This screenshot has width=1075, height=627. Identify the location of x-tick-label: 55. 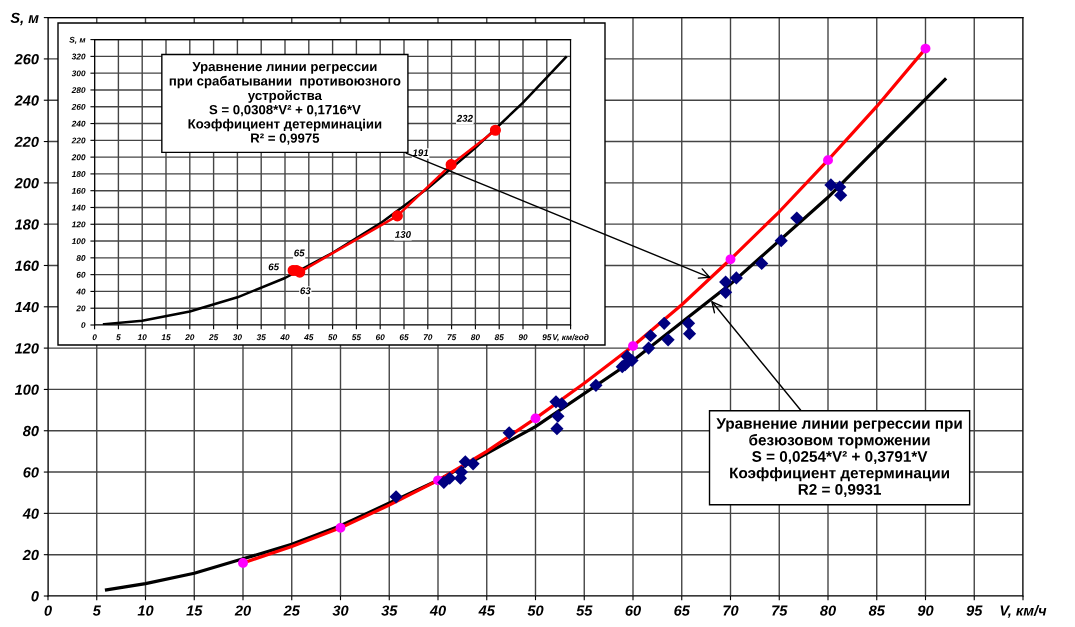
(584, 610).